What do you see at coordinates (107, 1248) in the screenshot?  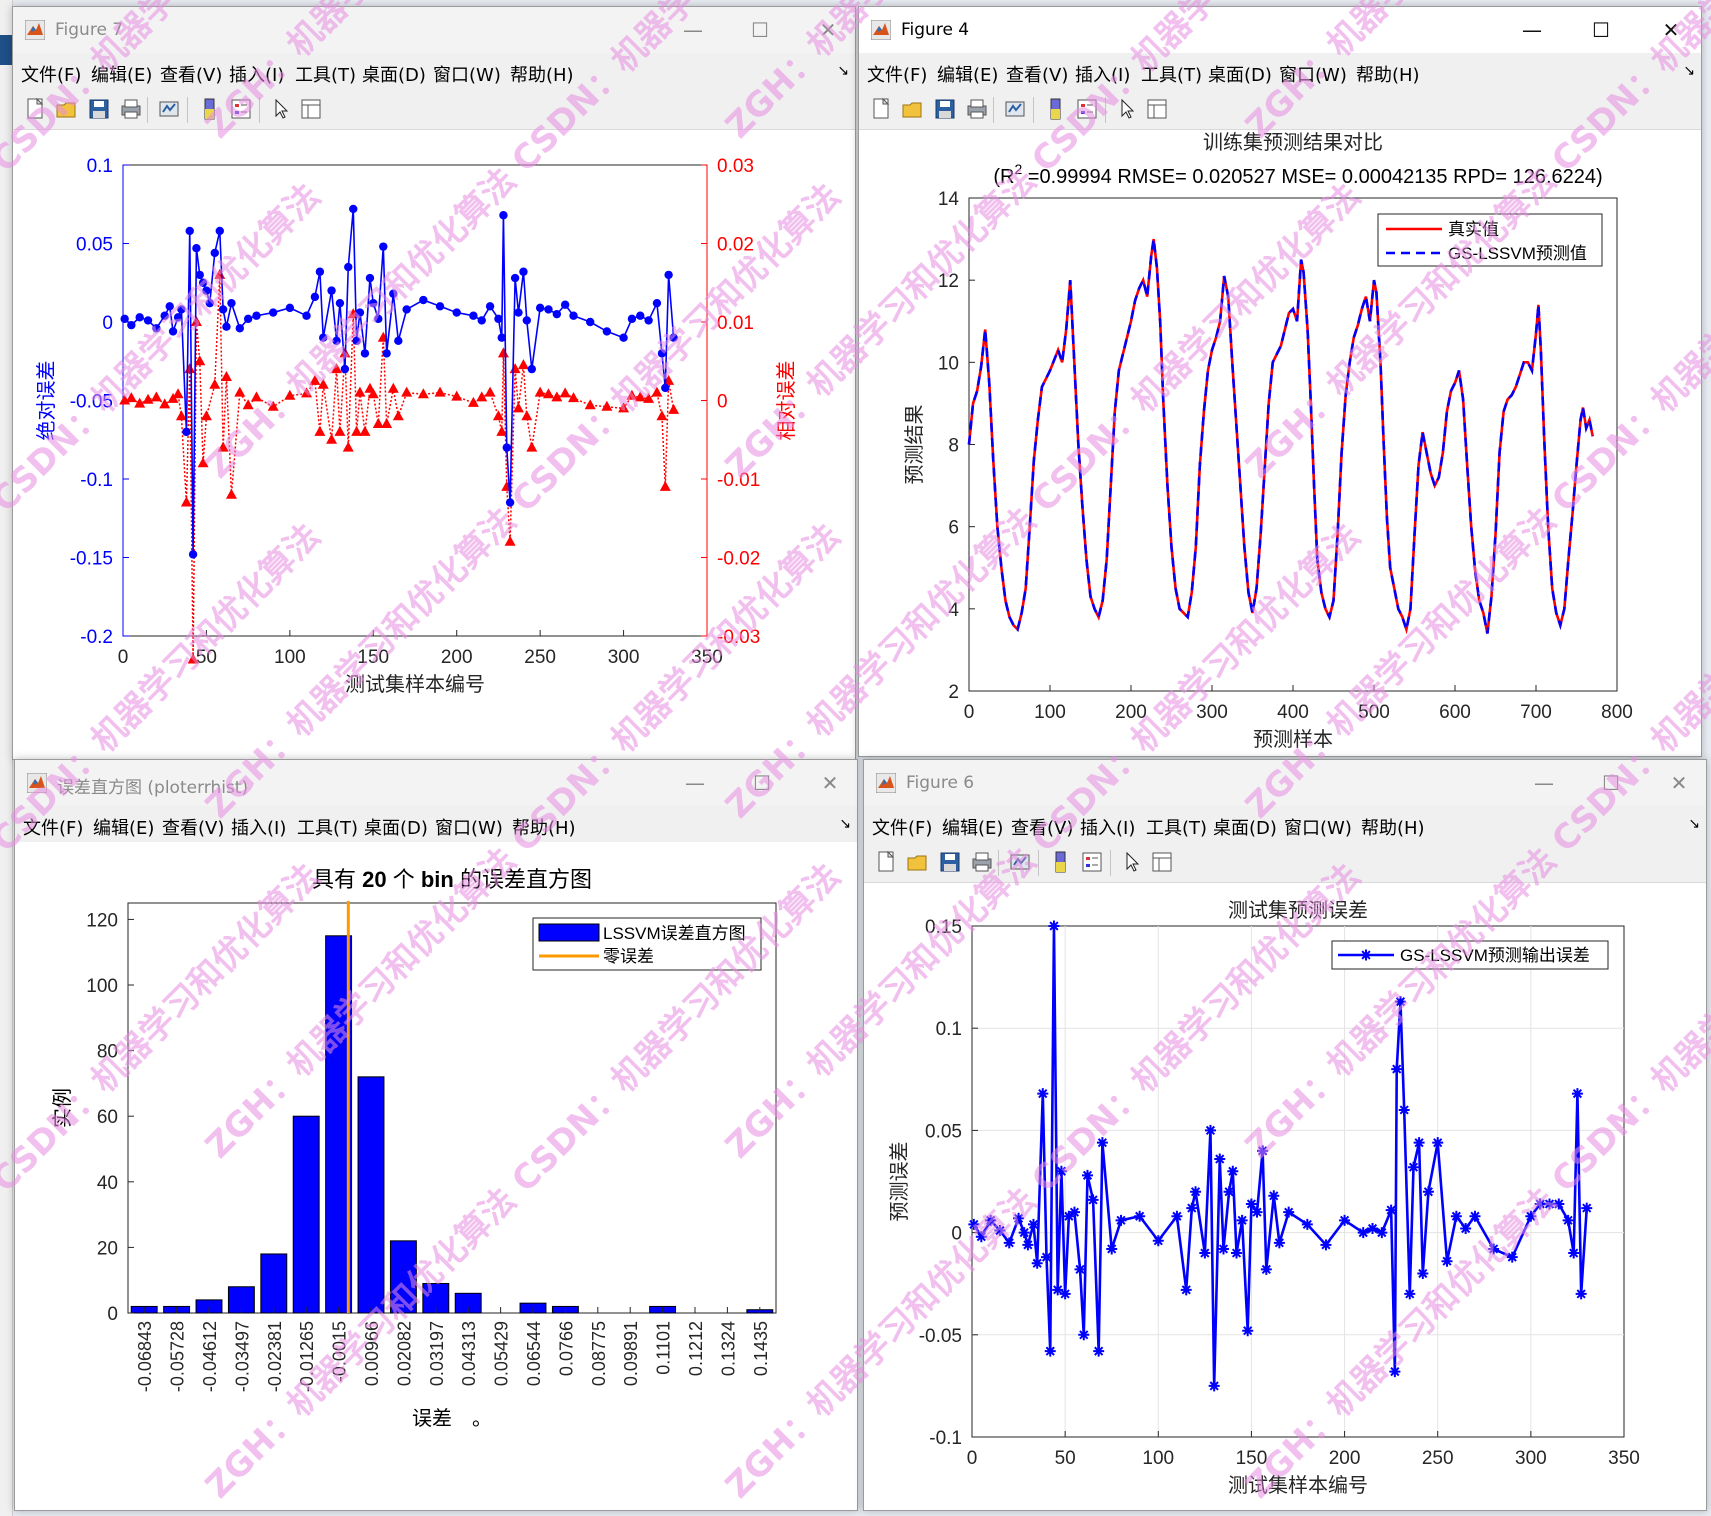 I see `y-tick-label: 20` at bounding box center [107, 1248].